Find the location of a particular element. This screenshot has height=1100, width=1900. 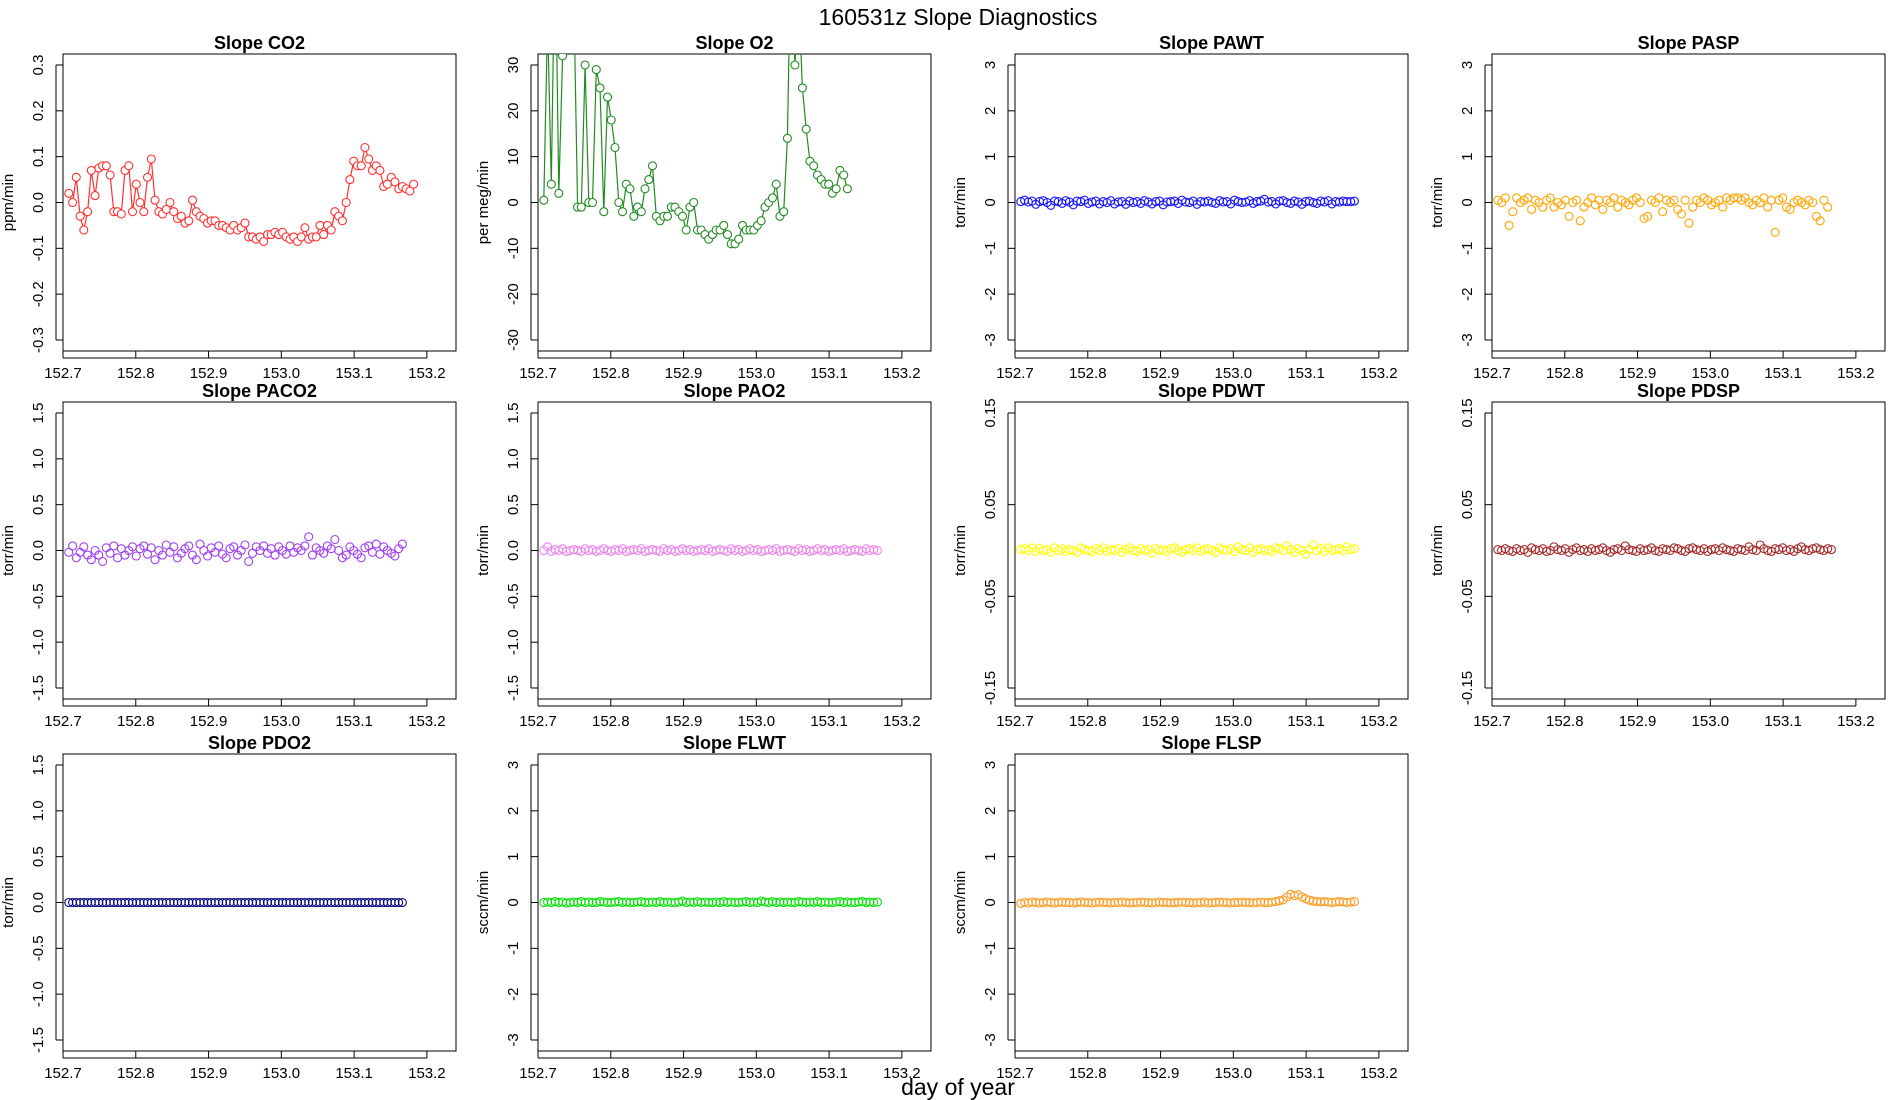

y-tick-label: 20 is located at coordinates (513, 110).